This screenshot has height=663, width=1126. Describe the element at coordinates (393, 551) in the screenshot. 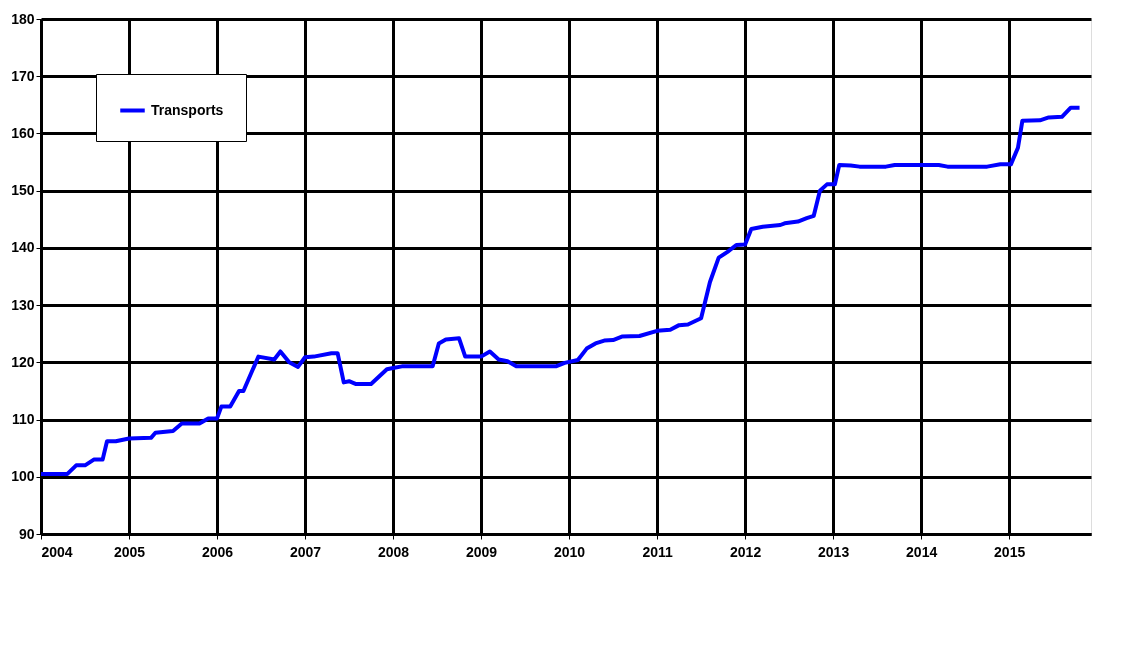

I see `x-tick-label: 2008` at that location.